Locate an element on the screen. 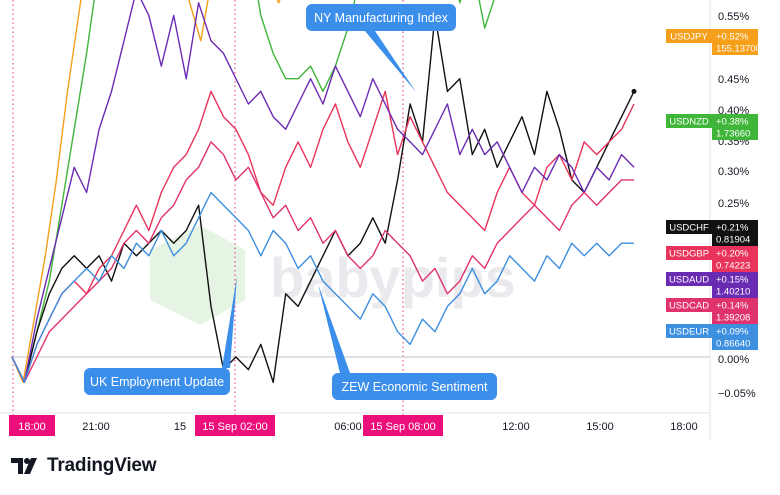 The height and width of the screenshot is (495, 780). tradingview-icon is located at coordinates (24, 466).